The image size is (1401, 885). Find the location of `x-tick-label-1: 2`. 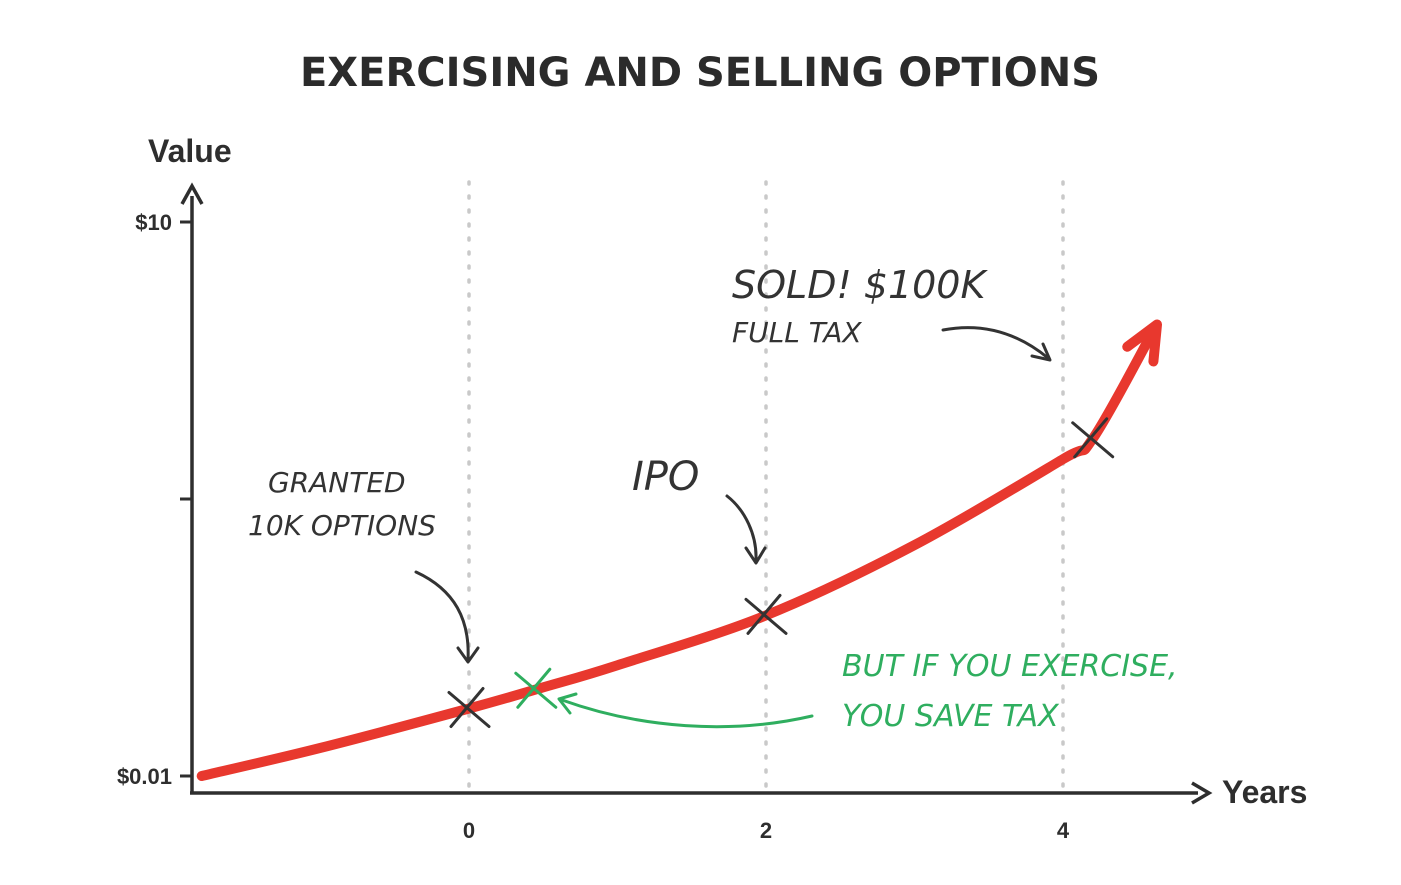

x-tick-label-1: 2 is located at coordinates (766, 830).